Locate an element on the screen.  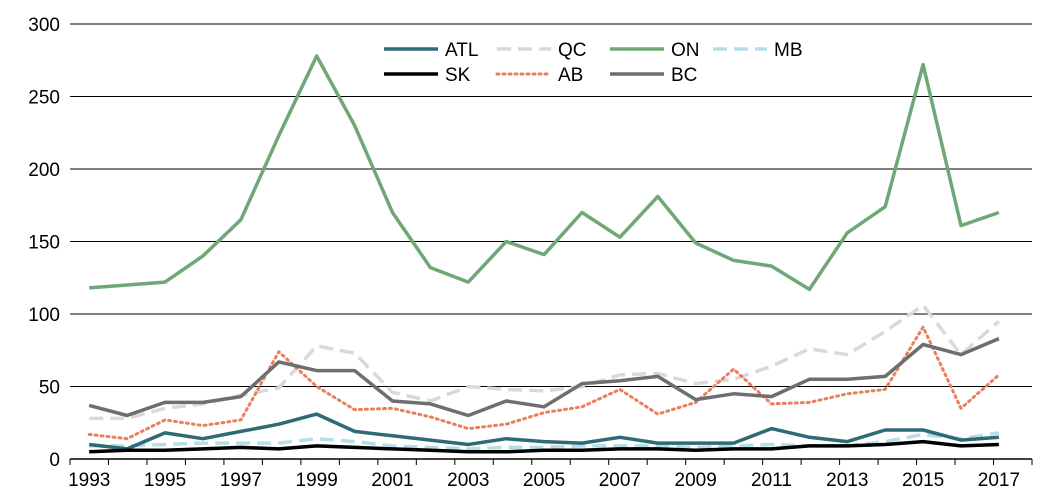
y-tick-label: 300 is located at coordinates (44, 25).